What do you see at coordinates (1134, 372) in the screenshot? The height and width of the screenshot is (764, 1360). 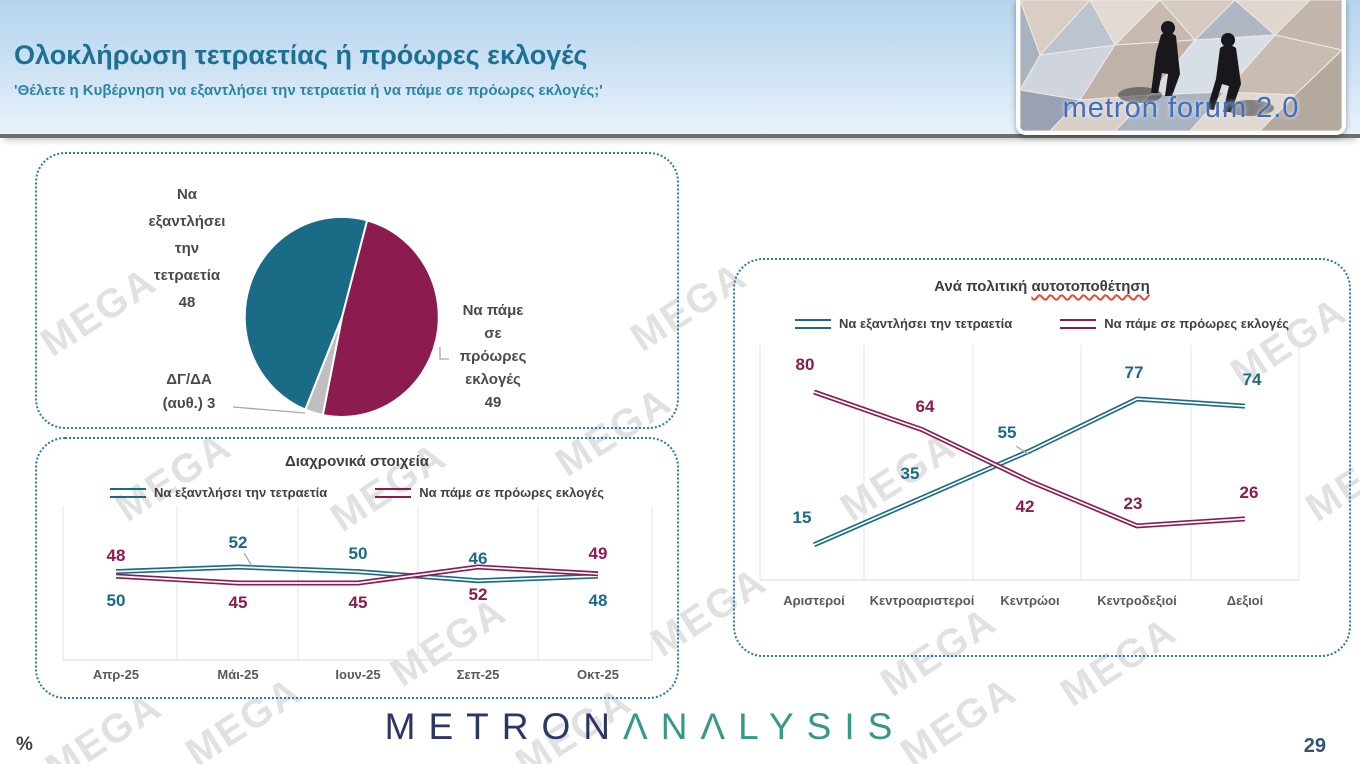 I see `data-label: 77` at bounding box center [1134, 372].